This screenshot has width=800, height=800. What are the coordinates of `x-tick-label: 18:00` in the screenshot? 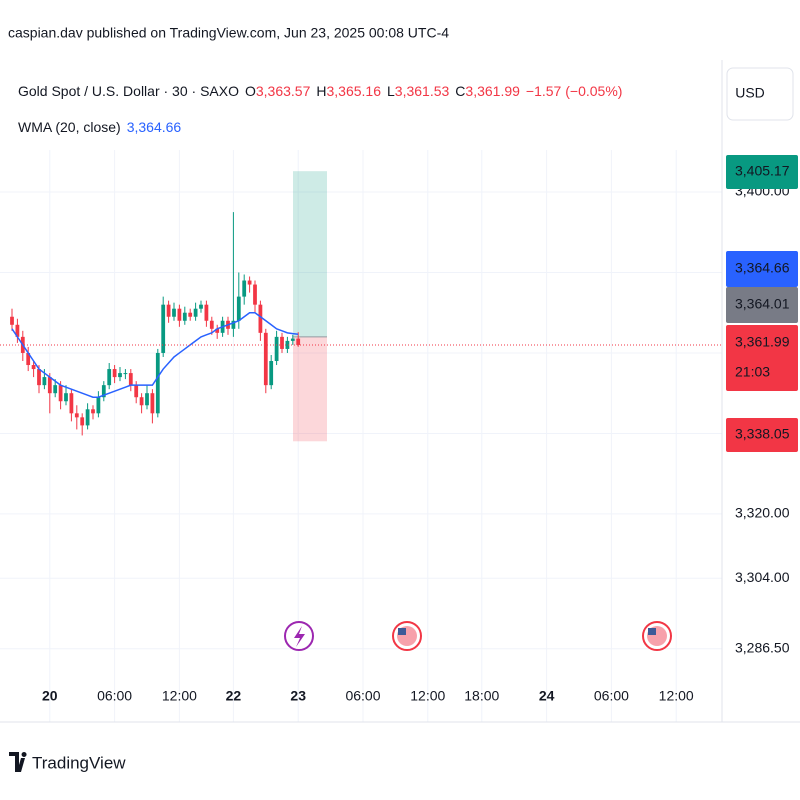 It's located at (481, 696).